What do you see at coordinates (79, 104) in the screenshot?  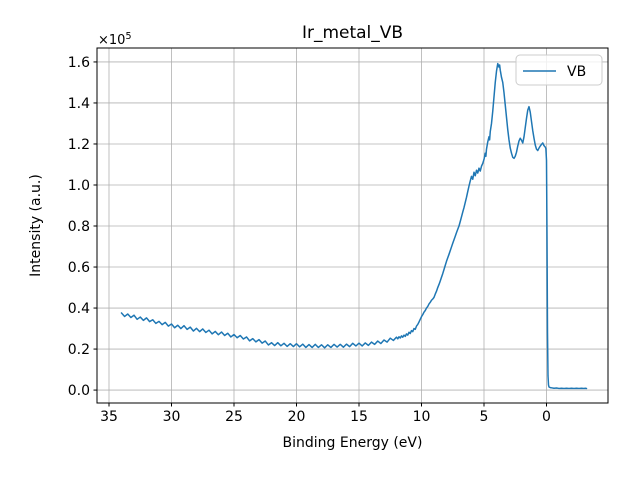 I see `y-tick-label: 1.4` at bounding box center [79, 104].